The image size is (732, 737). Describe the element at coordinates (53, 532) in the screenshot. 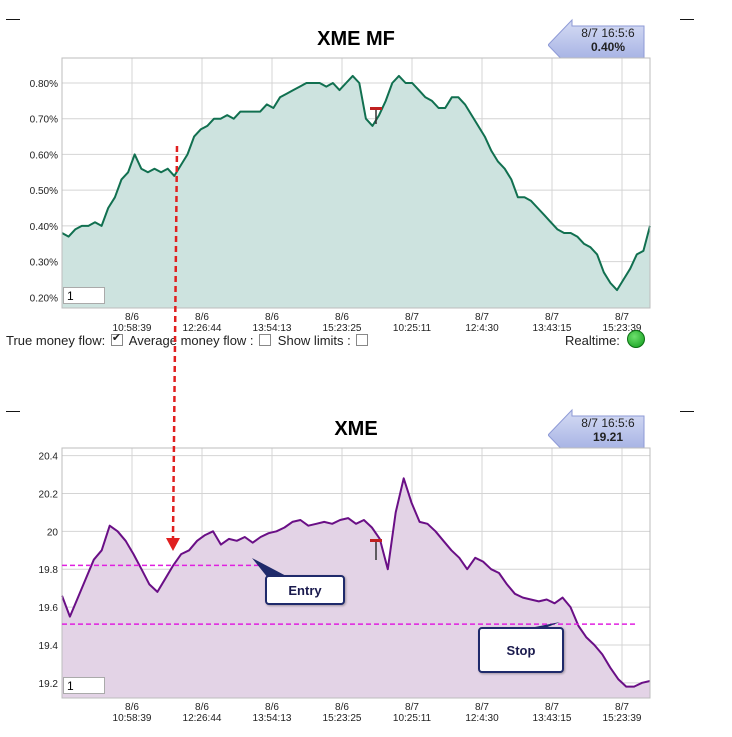

I see `y-tick-label: 20` at that location.